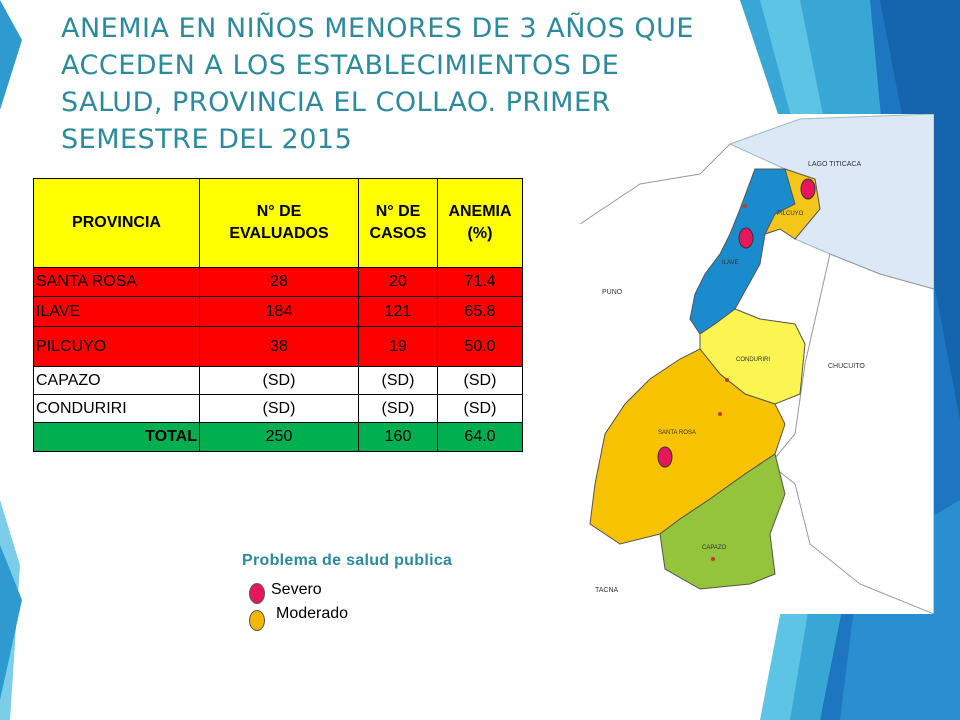 The width and height of the screenshot is (960, 720). Describe the element at coordinates (257, 620) in the screenshot. I see `legend-moderate-dot` at that location.